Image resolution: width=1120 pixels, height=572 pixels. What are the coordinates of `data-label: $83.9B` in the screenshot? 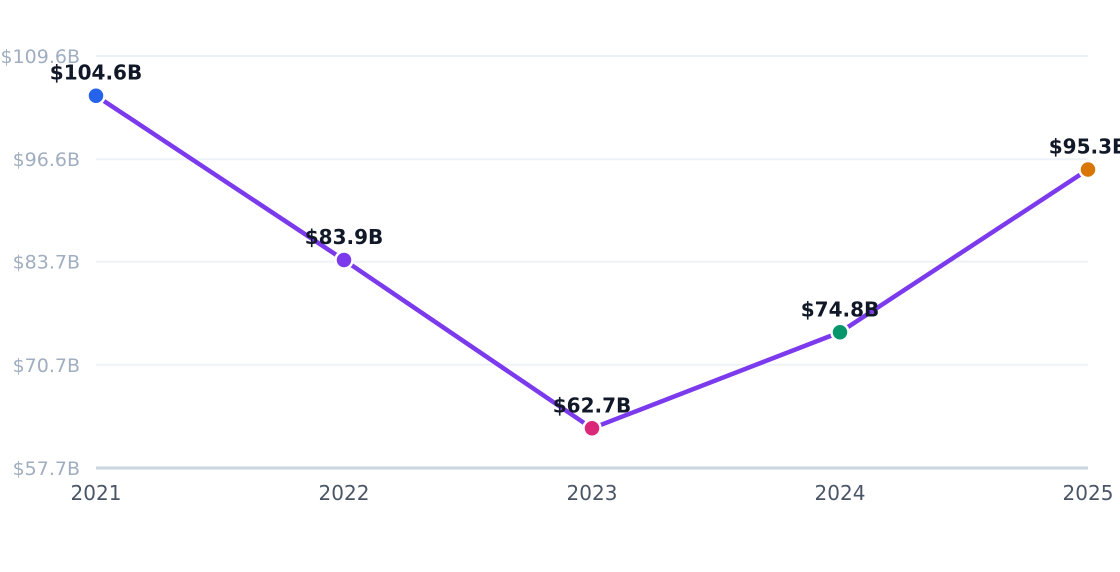 It's located at (344, 237).